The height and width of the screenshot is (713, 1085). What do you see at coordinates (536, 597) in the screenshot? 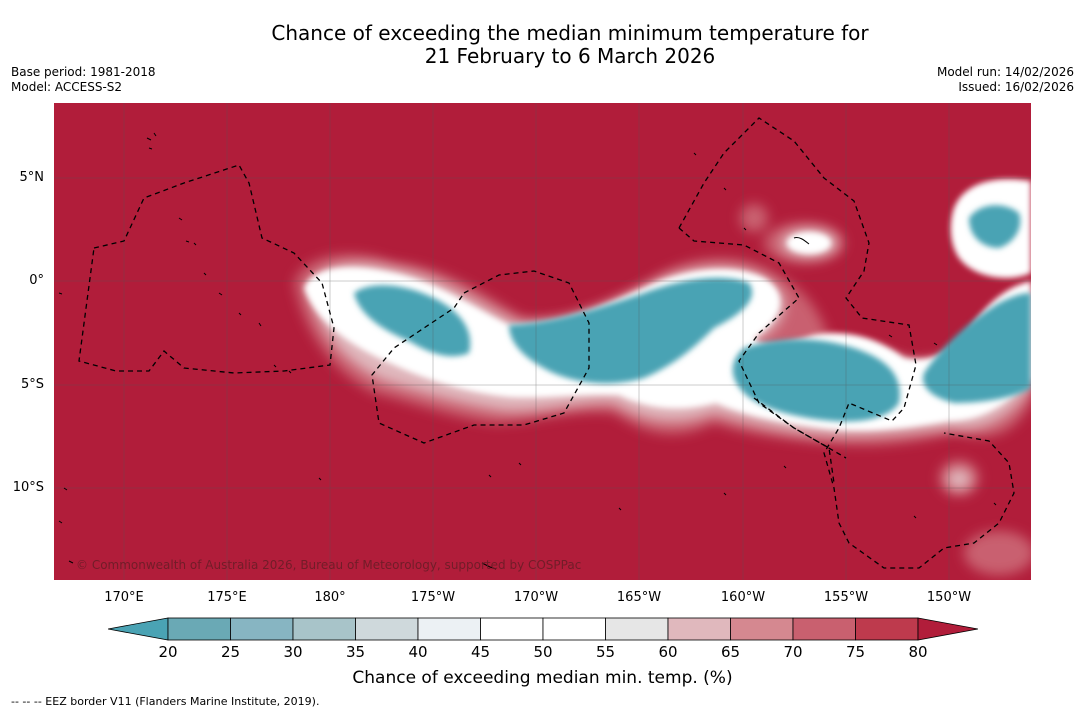
I see `lon-label-170w: 170°W` at bounding box center [536, 597].